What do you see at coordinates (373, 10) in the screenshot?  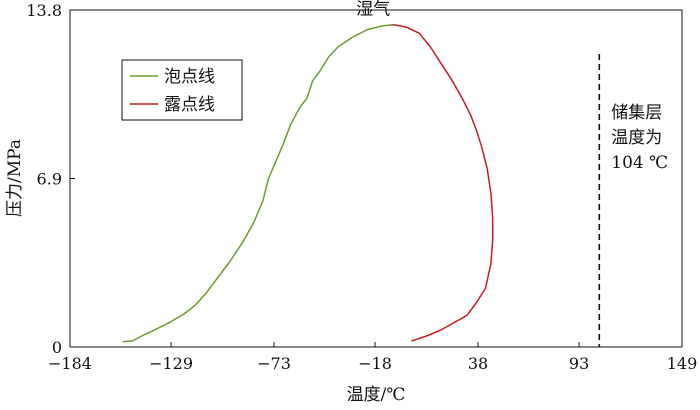 I see `annotation-wet-gas: 湿气` at bounding box center [373, 10].